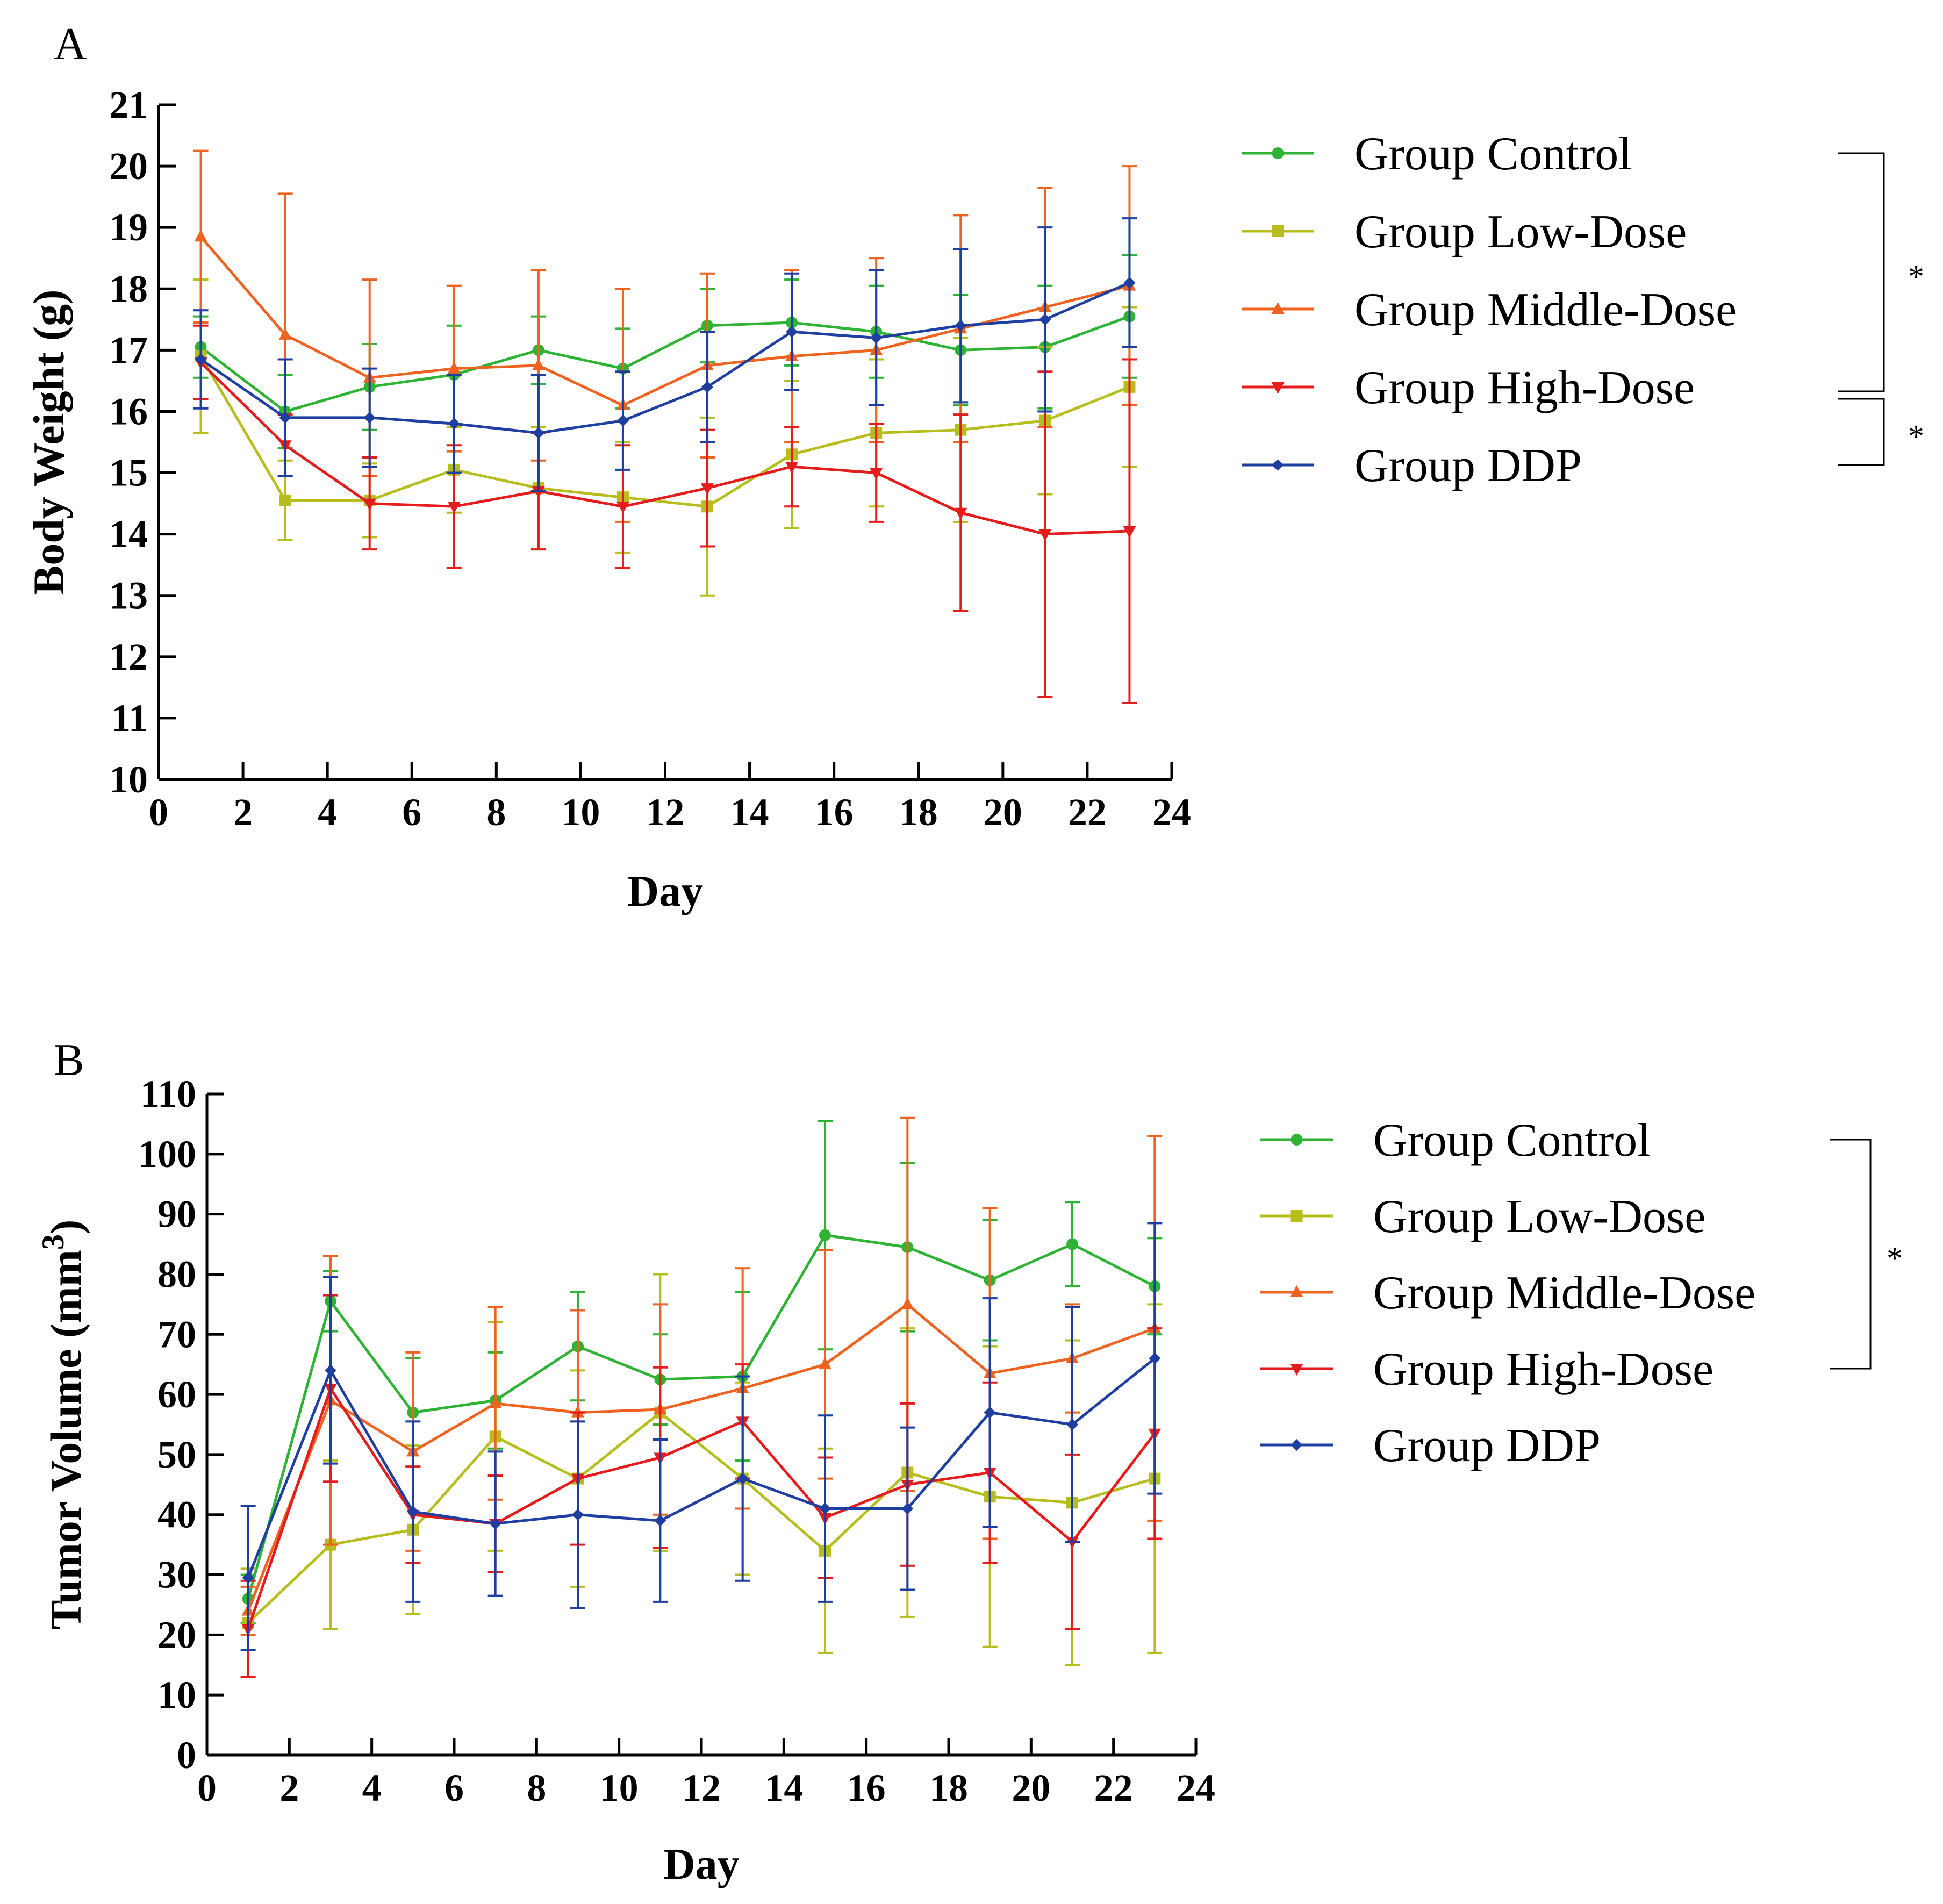 The width and height of the screenshot is (1943, 1904). I want to click on panel-b-x-tick-label: 20, so click(1031, 1787).